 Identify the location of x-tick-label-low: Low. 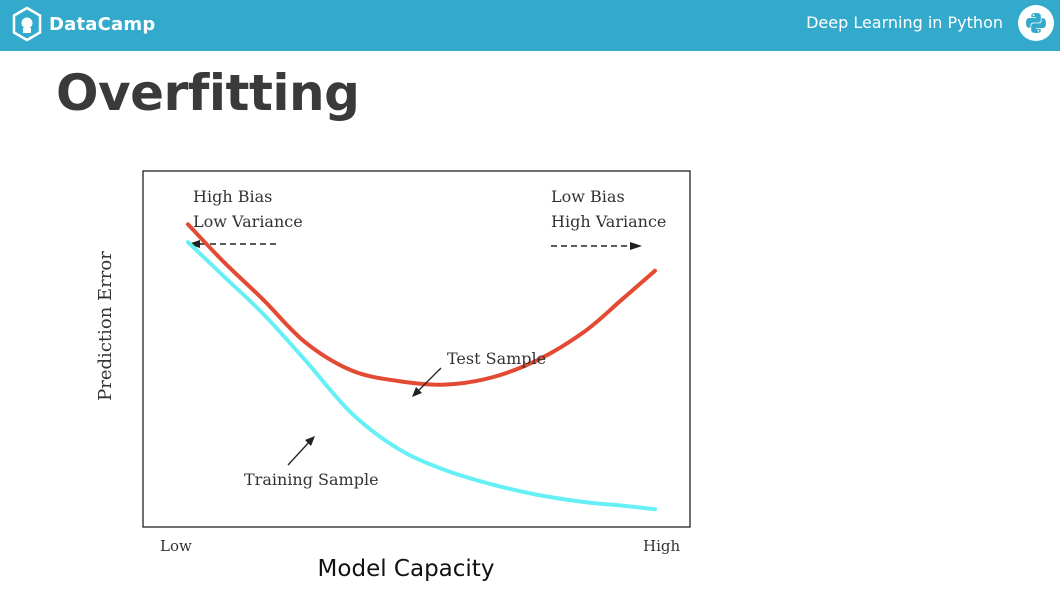
(176, 546).